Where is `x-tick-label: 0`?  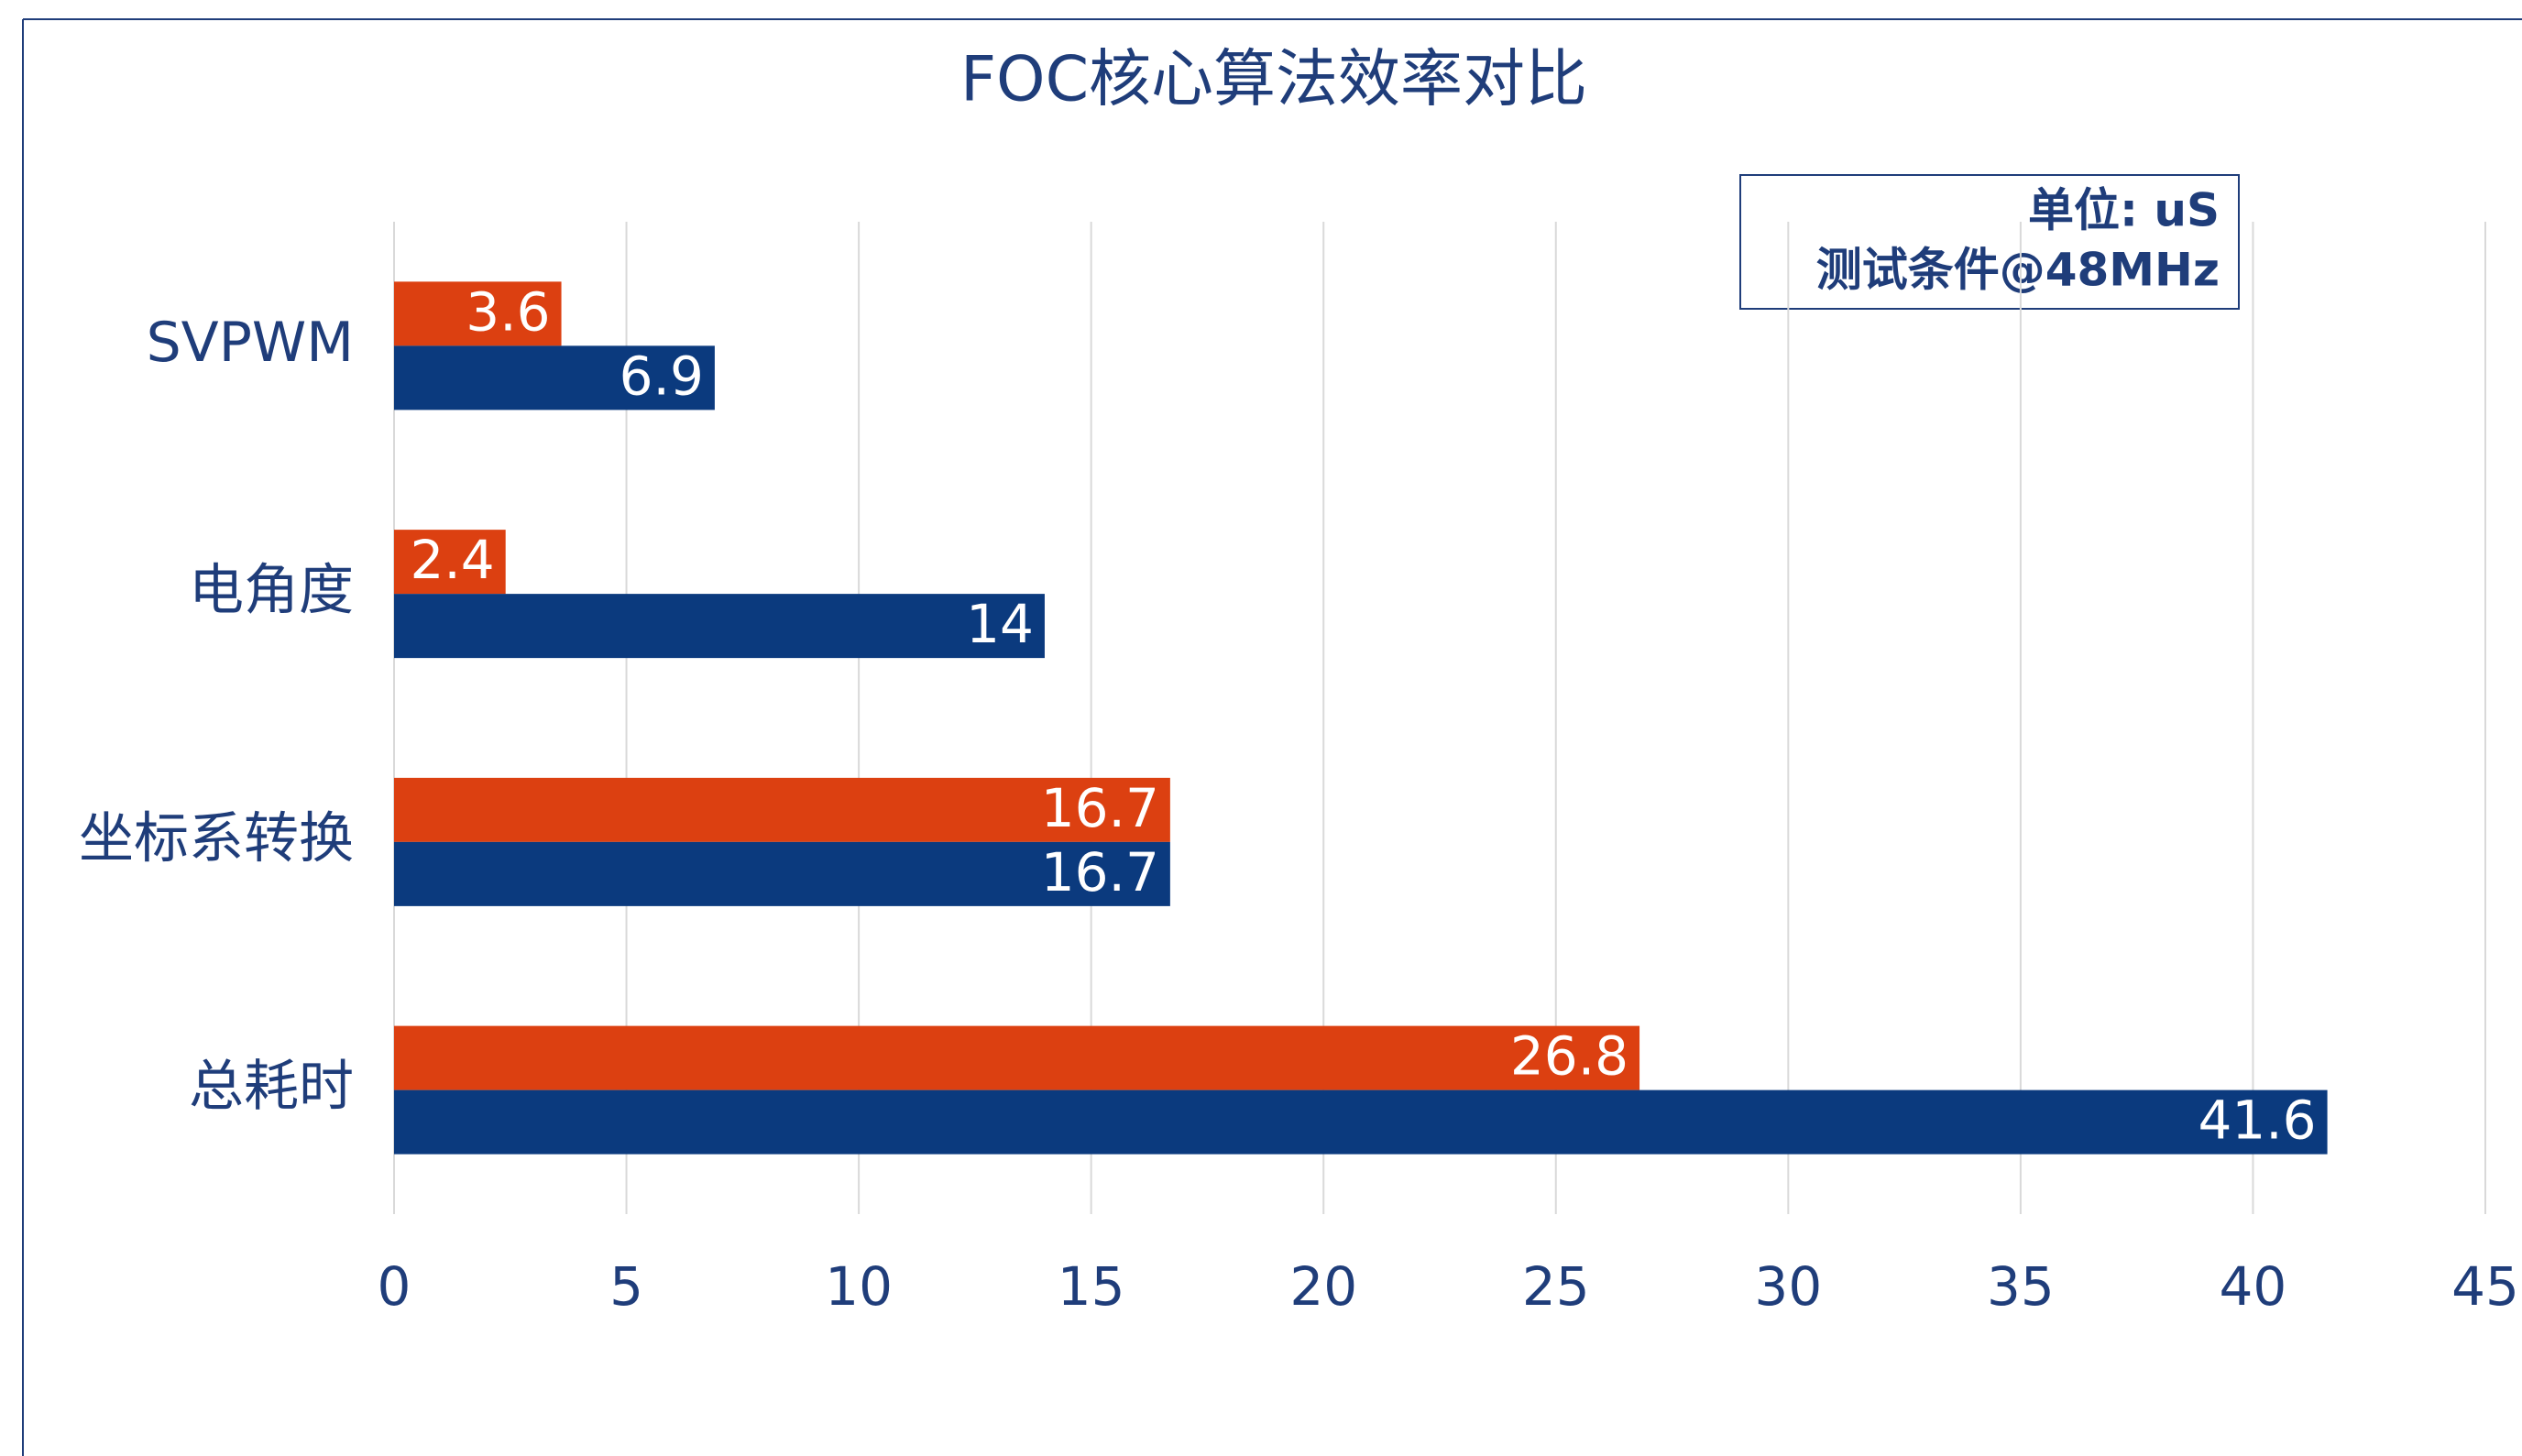 x-tick-label: 0 is located at coordinates (394, 1286).